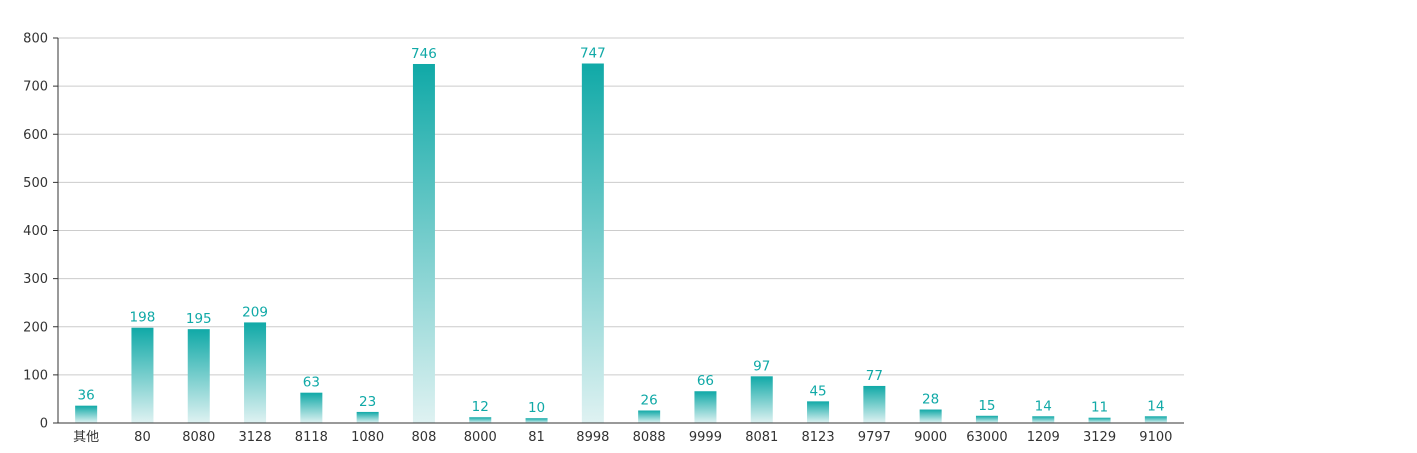 This screenshot has width=1417, height=453. Describe the element at coordinates (35, 375) in the screenshot. I see `y-tick-label: 100` at that location.